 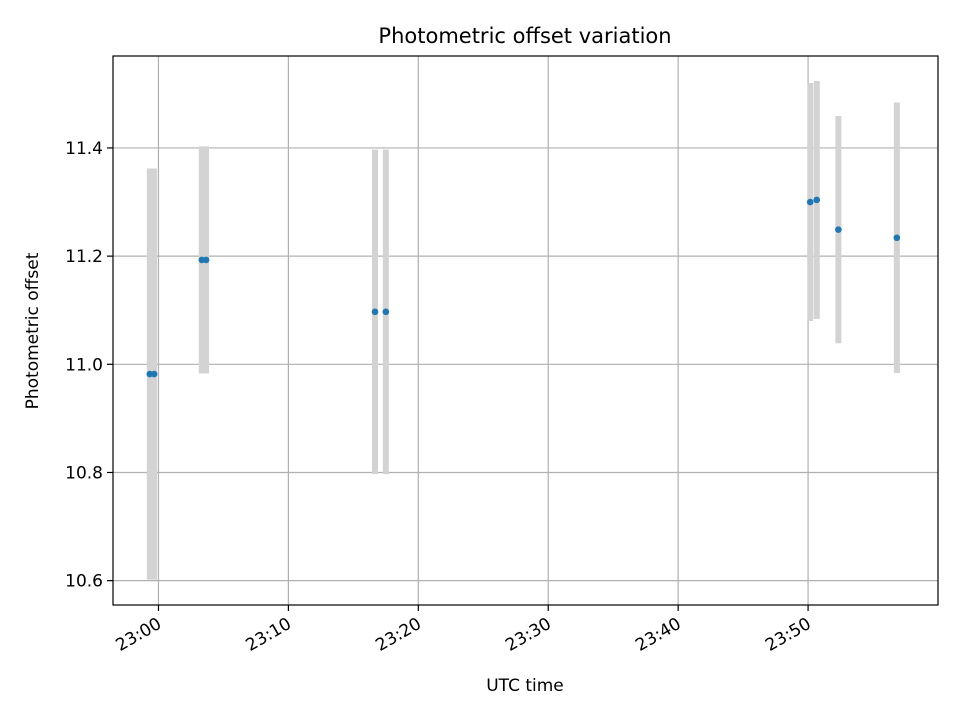 I want to click on y-axis: 10.6 10.8 11.0 11.2 11.4, so click(x=89, y=365).